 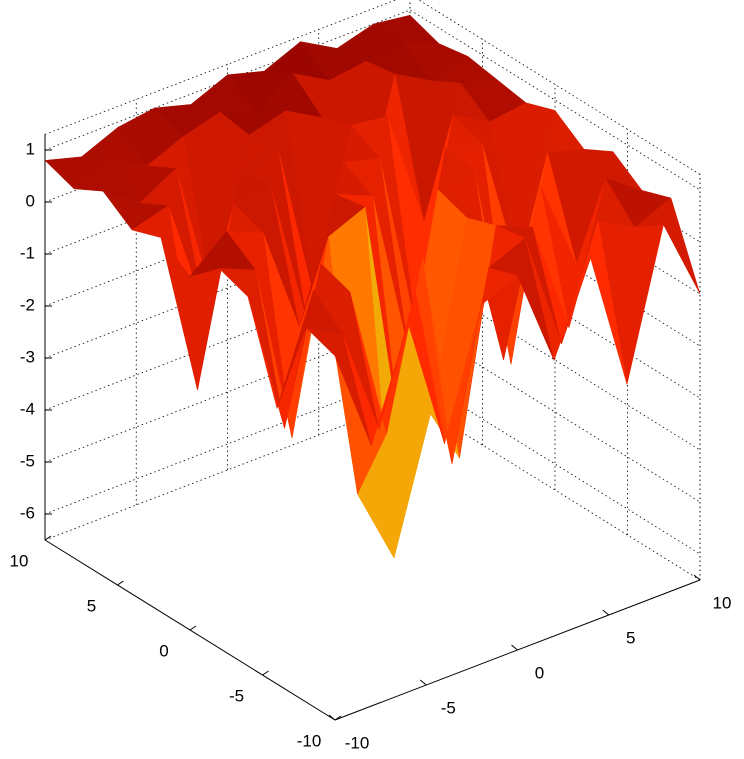 What do you see at coordinates (722, 602) in the screenshot?
I see `x-tick-label: 10` at bounding box center [722, 602].